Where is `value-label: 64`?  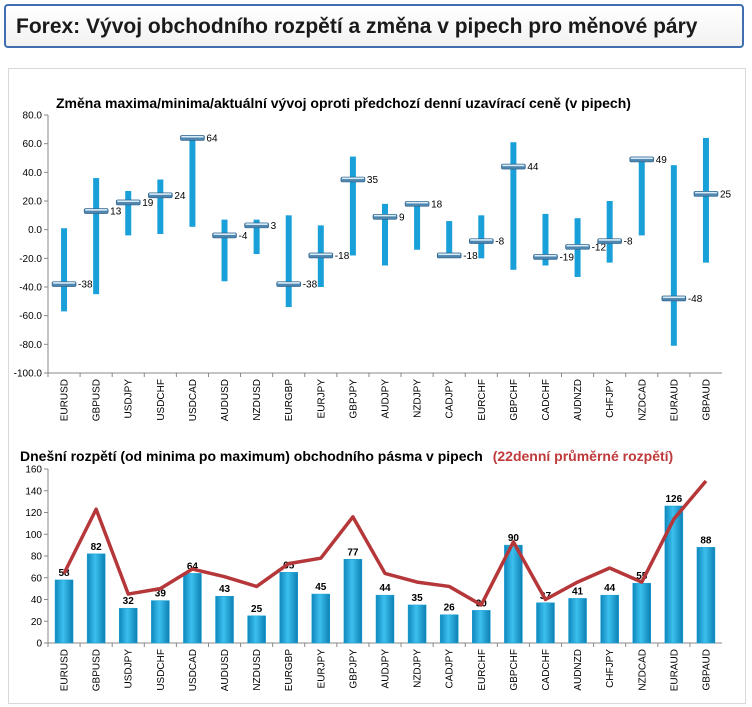 value-label: 64 is located at coordinates (212, 138).